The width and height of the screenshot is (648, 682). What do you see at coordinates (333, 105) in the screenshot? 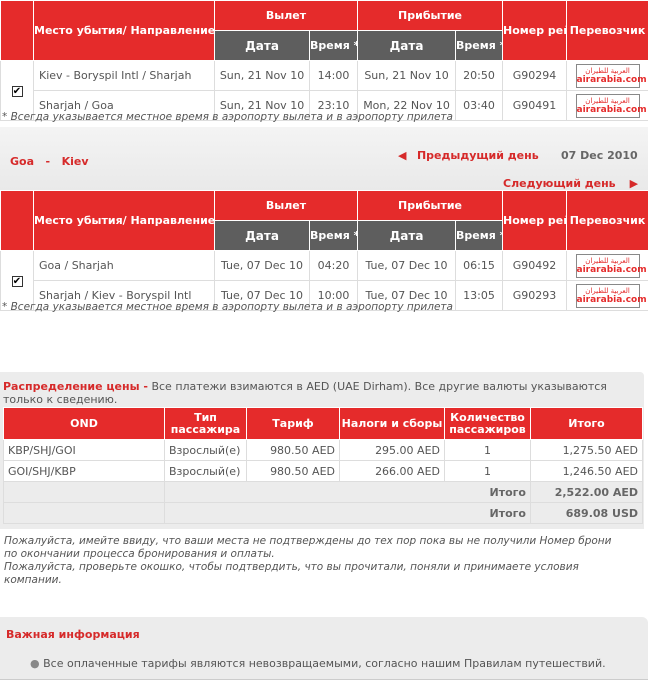
I see `dep-time: 23:10` at bounding box center [333, 105].